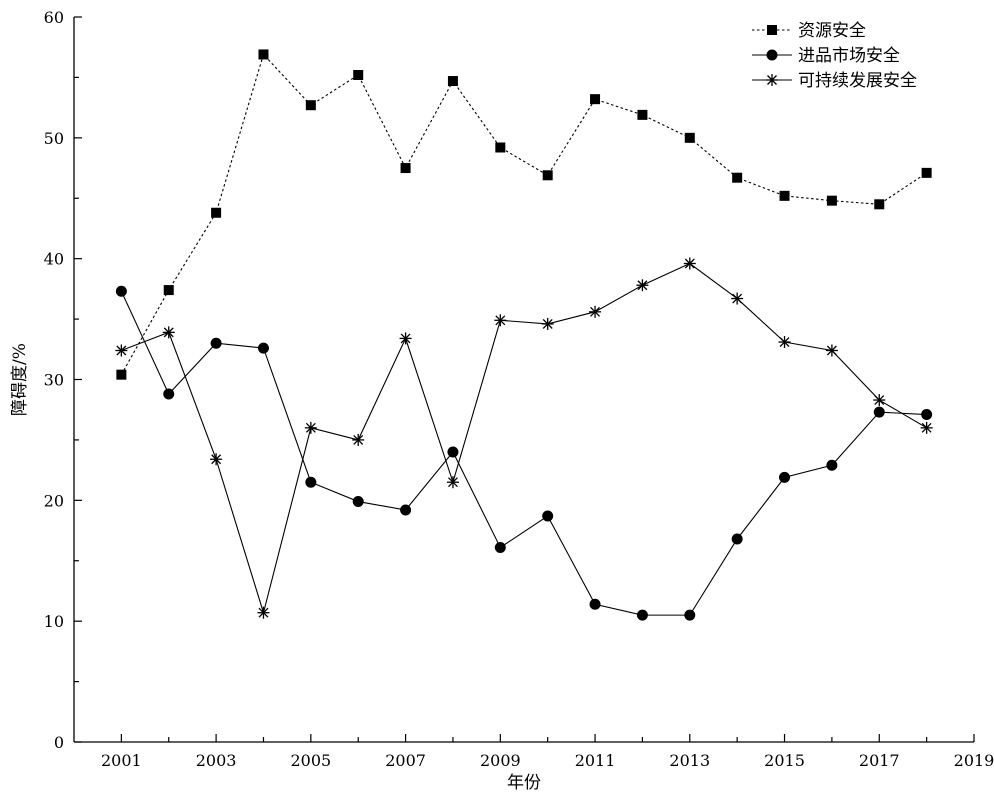 Image resolution: width=994 pixels, height=795 pixels. I want to click on x-tick-label: 2019, so click(974, 760).